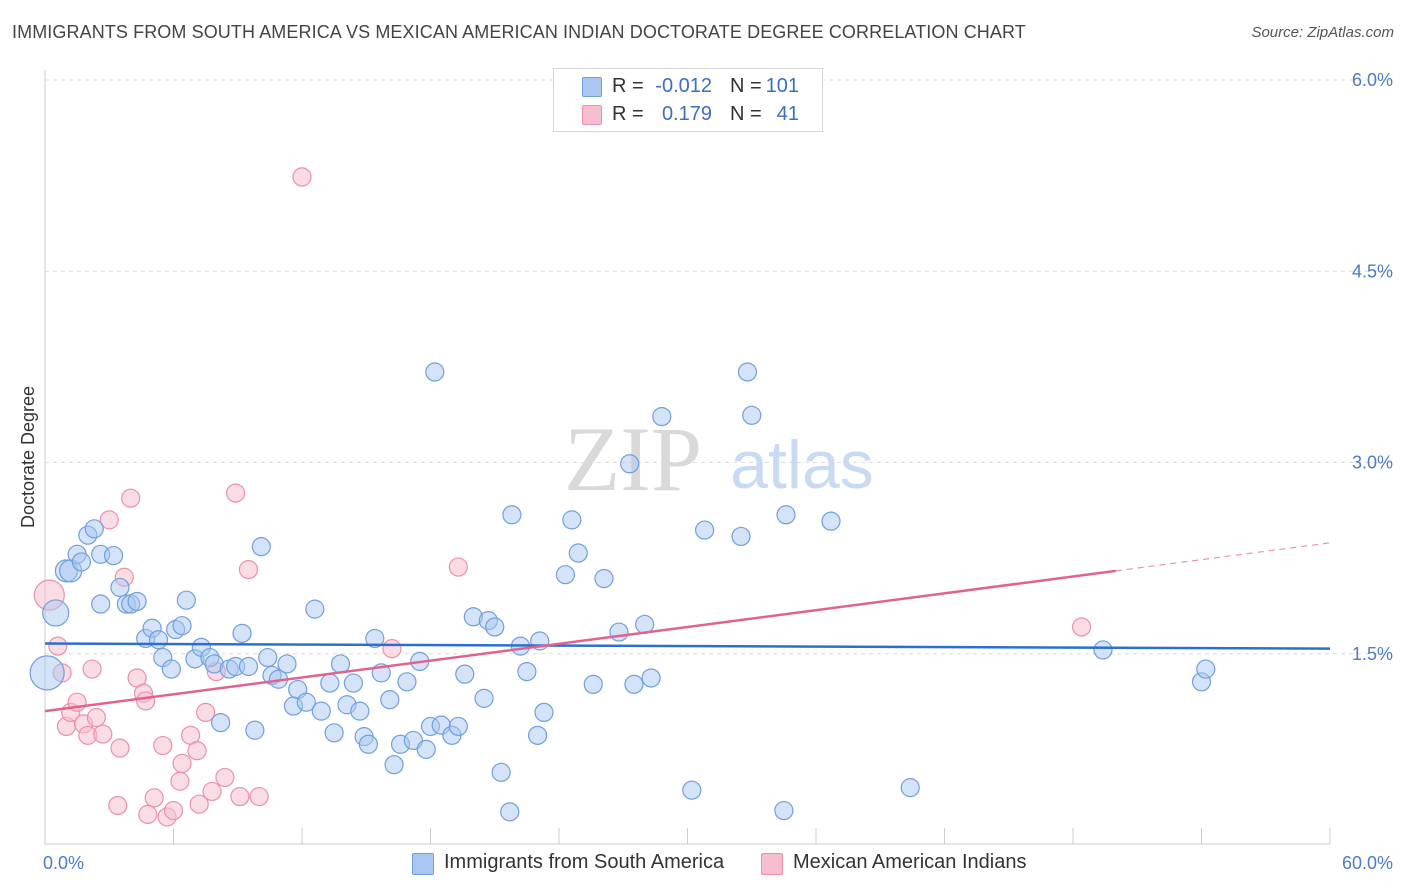 The width and height of the screenshot is (1406, 892). I want to click on legend-r-value: 0.179, so click(686, 114).